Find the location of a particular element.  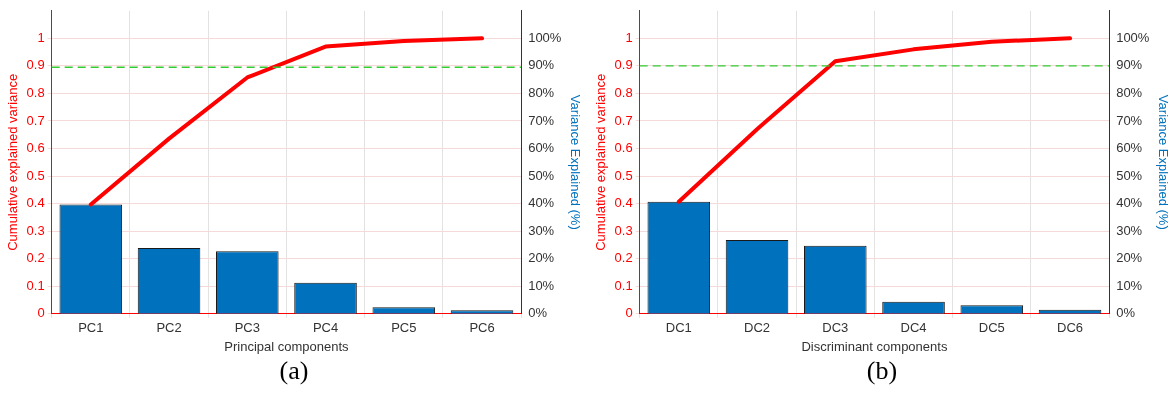

text: (b) is located at coordinates (882, 371).